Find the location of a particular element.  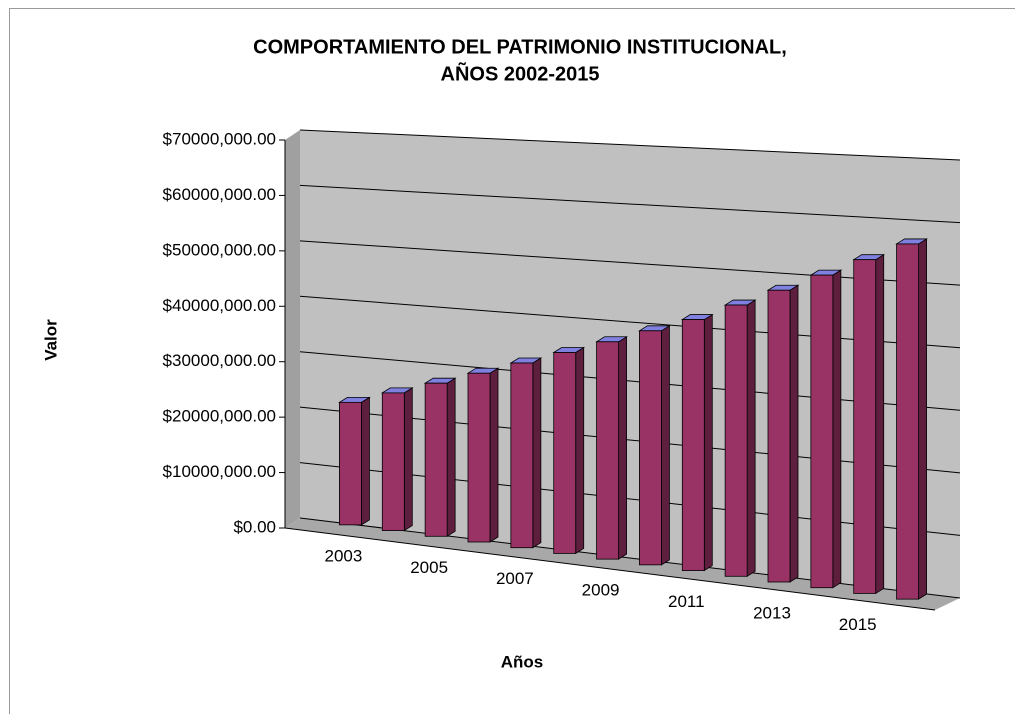

y-tick-label: $40000,000.00 is located at coordinates (219, 305).